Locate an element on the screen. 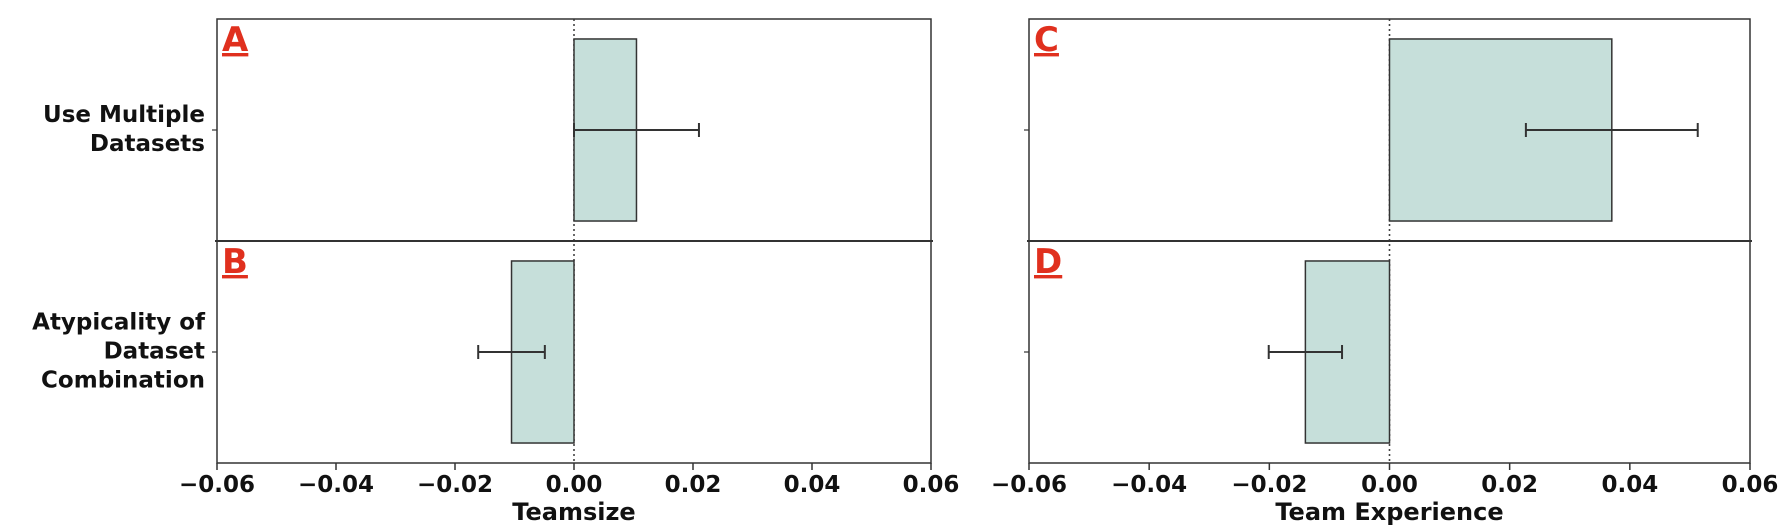 The image size is (1792, 532). panel-label: D is located at coordinates (1048, 262).